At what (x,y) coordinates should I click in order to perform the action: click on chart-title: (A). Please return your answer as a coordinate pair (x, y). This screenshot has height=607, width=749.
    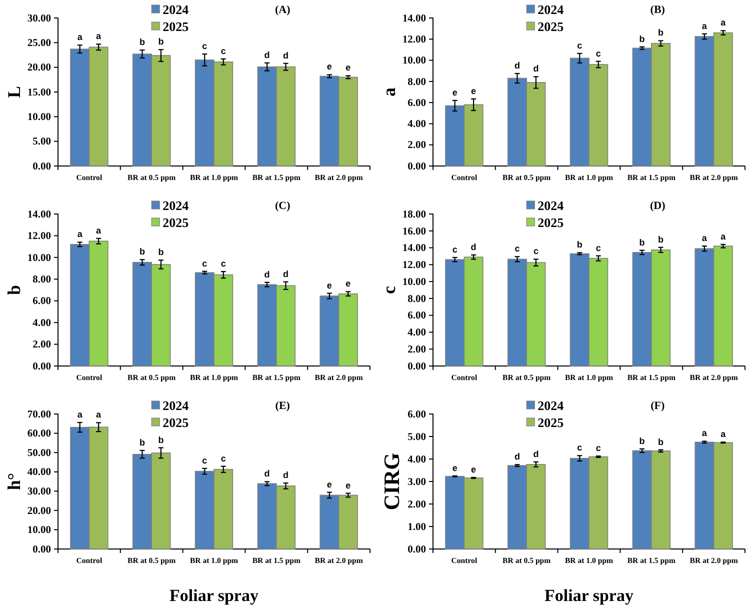
    Looking at the image, I should click on (283, 10).